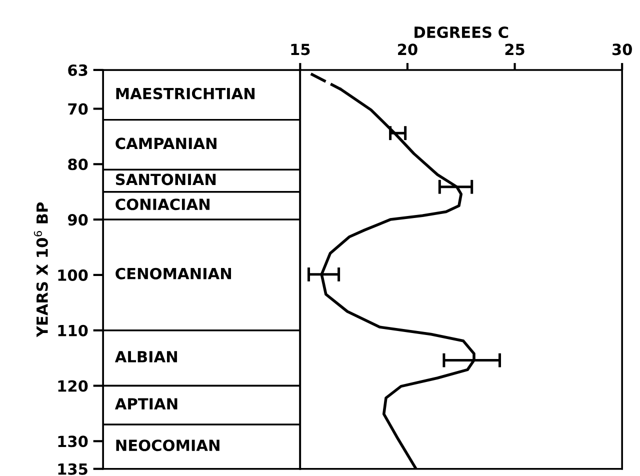  I want to click on x-tick-label: 25, so click(514, 50).